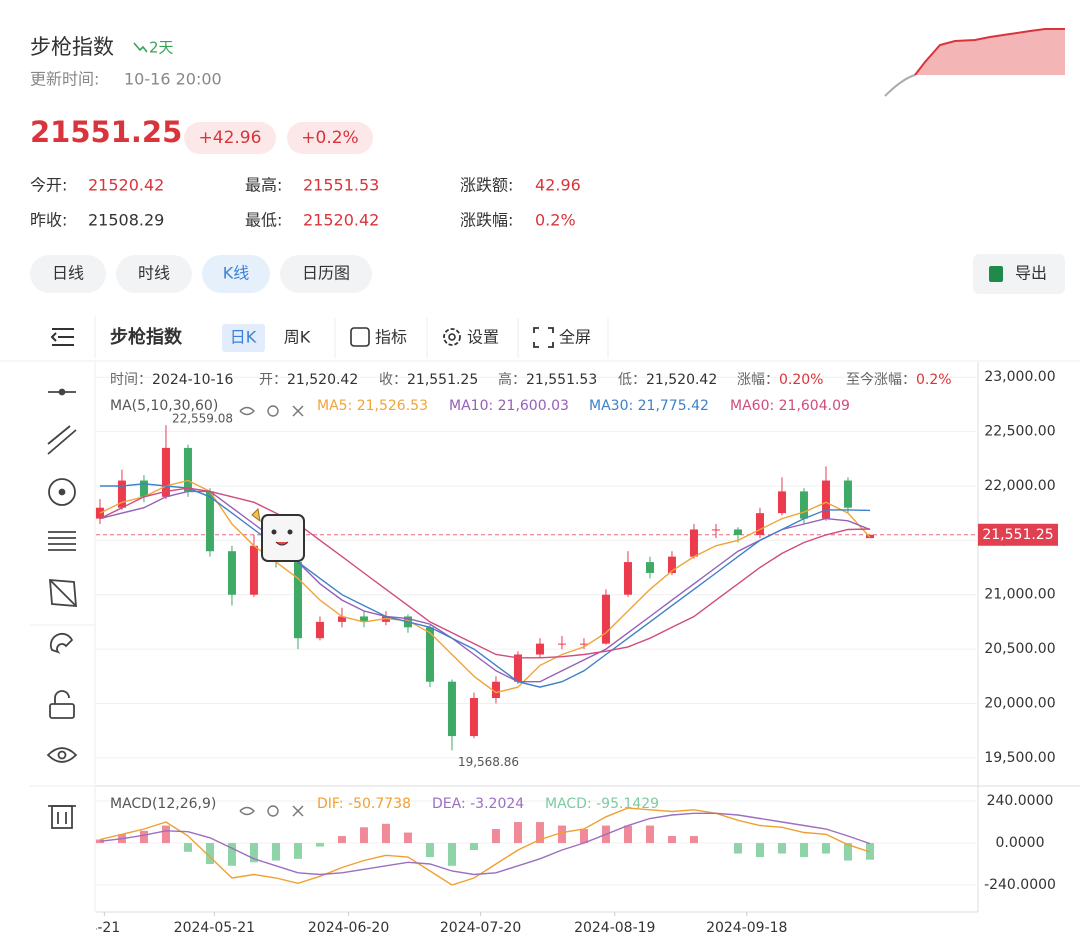  What do you see at coordinates (391, 337) in the screenshot?
I see `indicator: 指标` at bounding box center [391, 337].